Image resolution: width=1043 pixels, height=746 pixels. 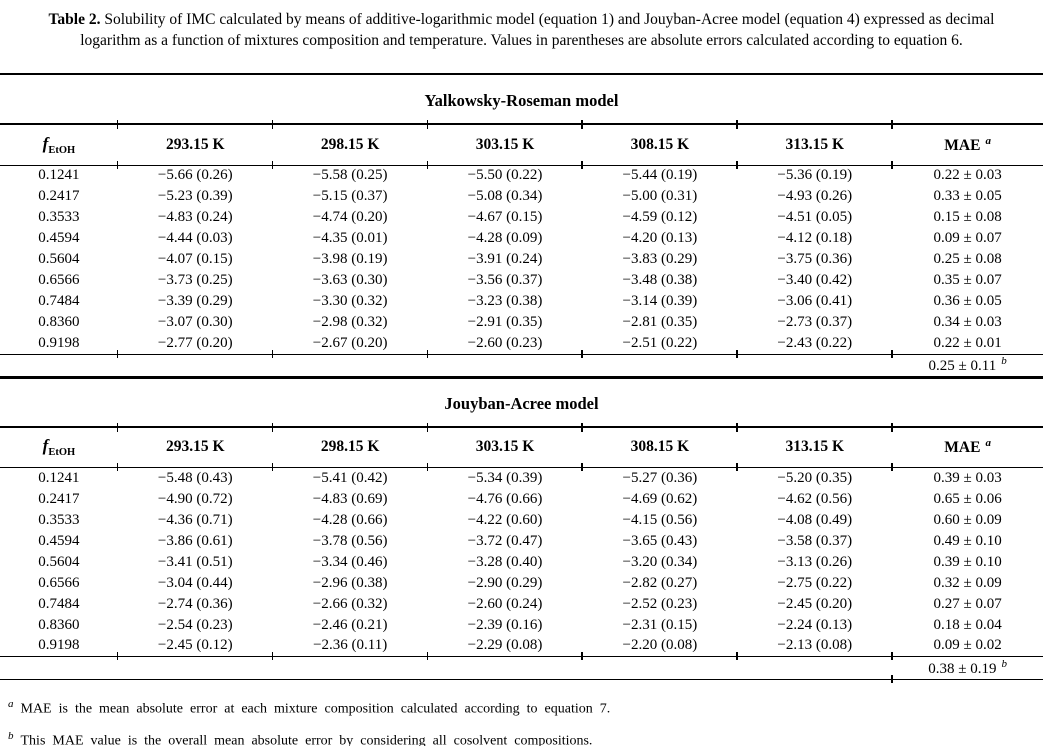 What do you see at coordinates (815, 301) in the screenshot?
I see `table-cell: −3.06 (0.41)` at bounding box center [815, 301].